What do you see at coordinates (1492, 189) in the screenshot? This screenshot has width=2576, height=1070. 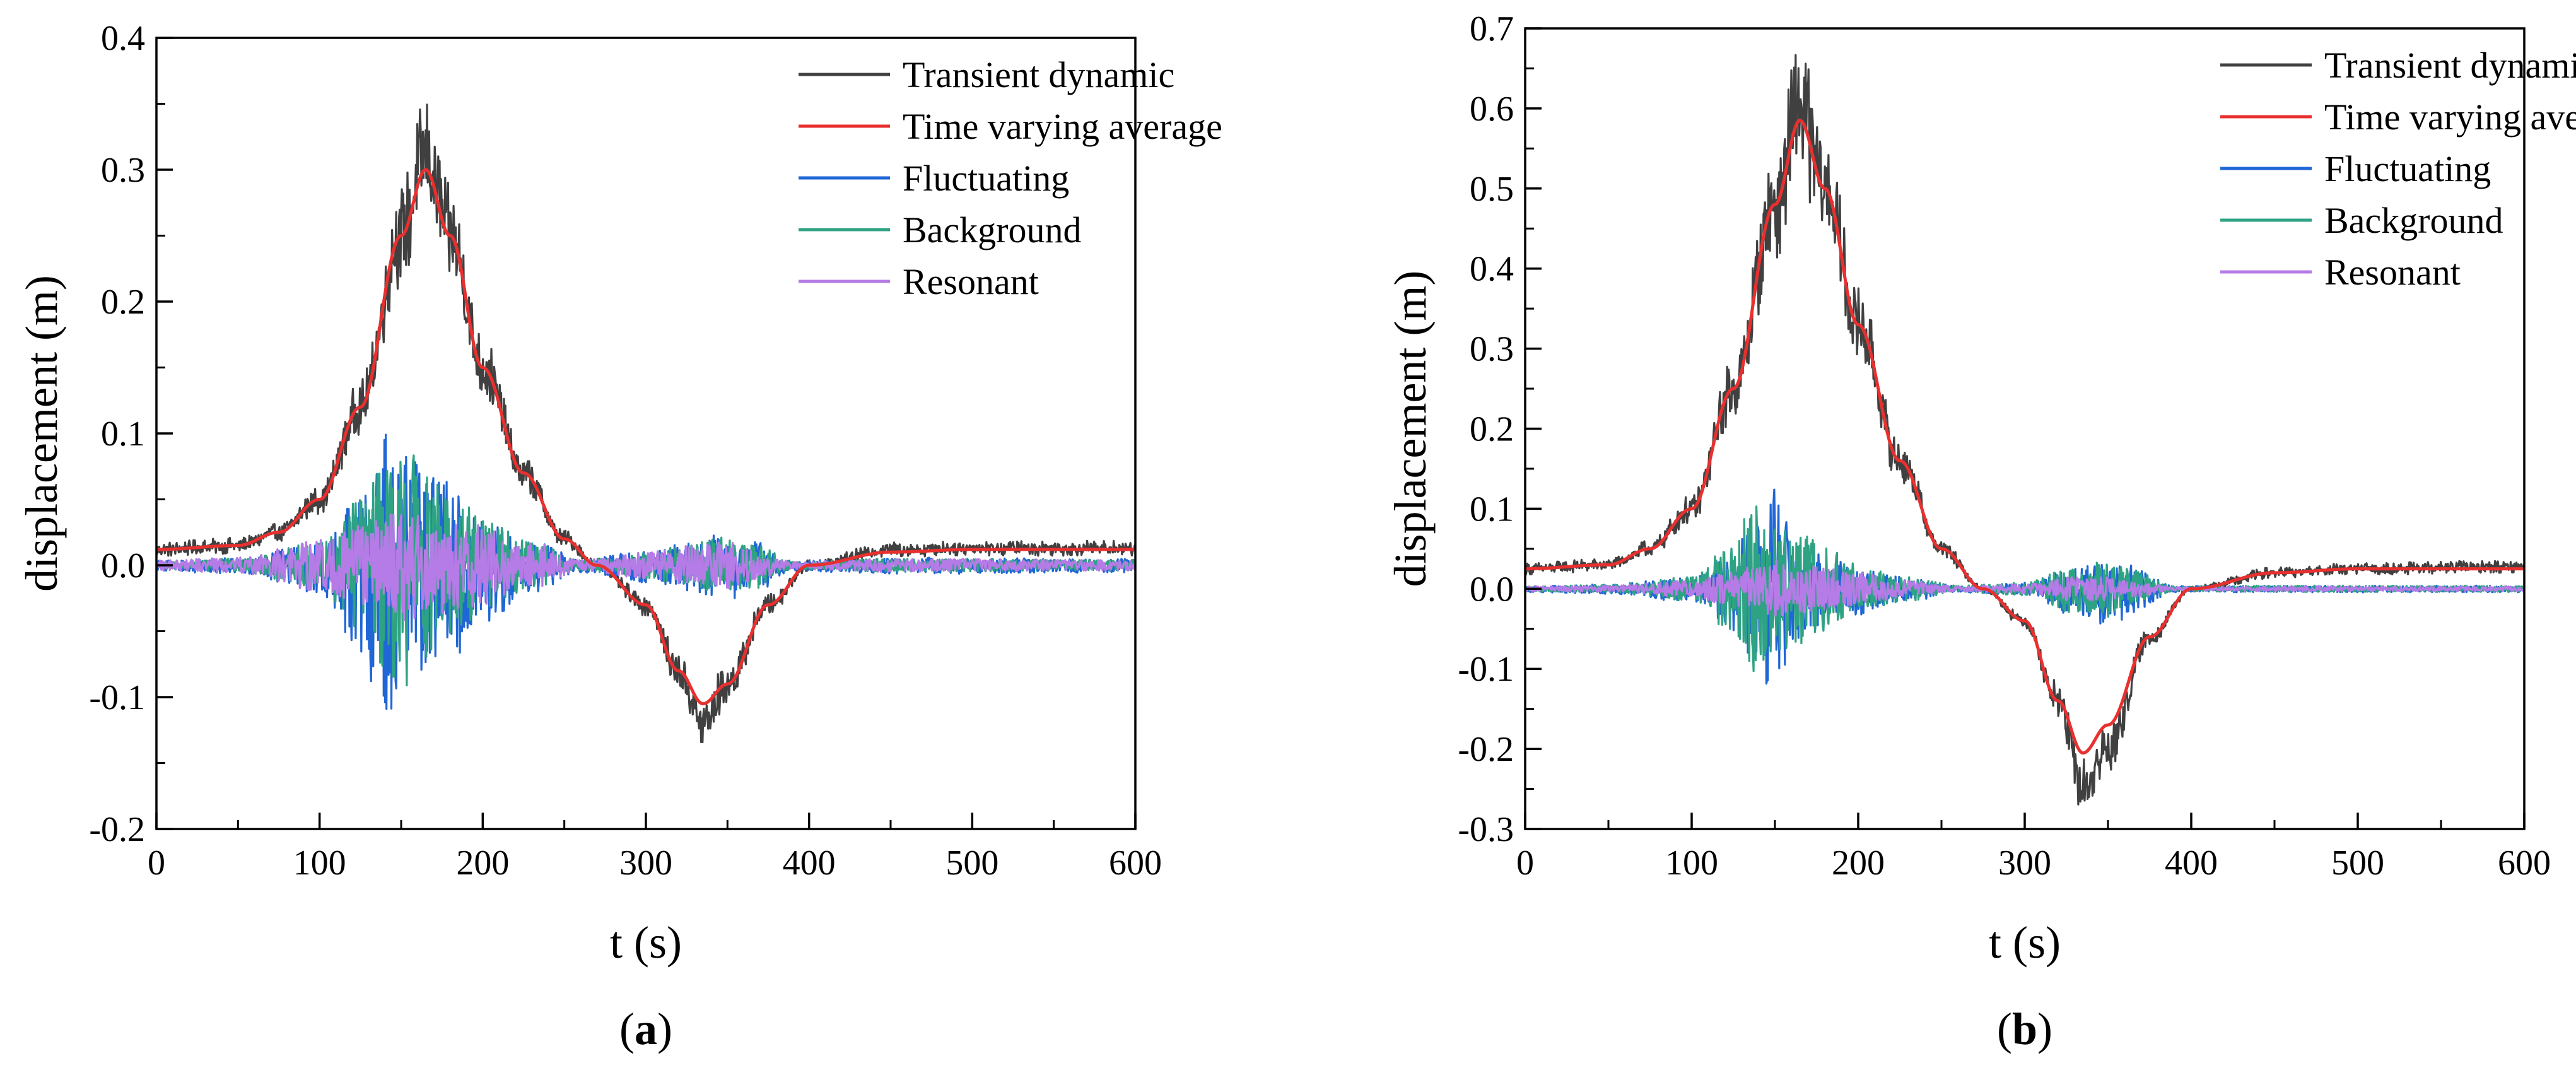 I see `y-tick-label: 0.5` at bounding box center [1492, 189].